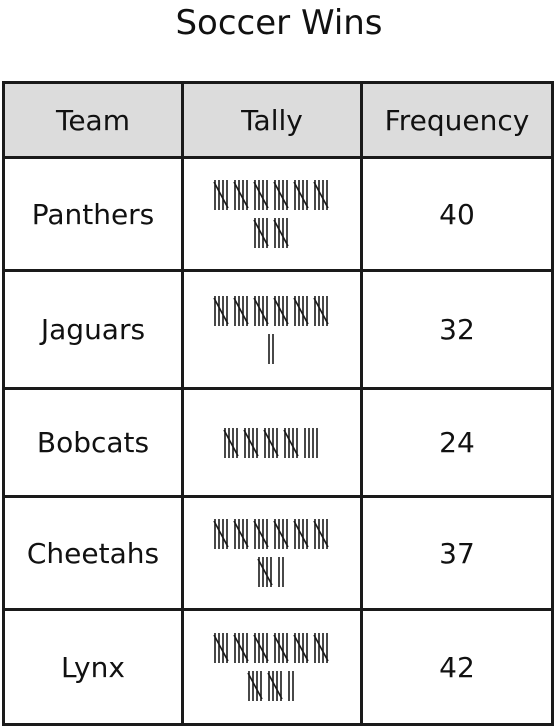  Describe the element at coordinates (279, 23) in the screenshot. I see `chart-title: Soccer Wins` at that location.